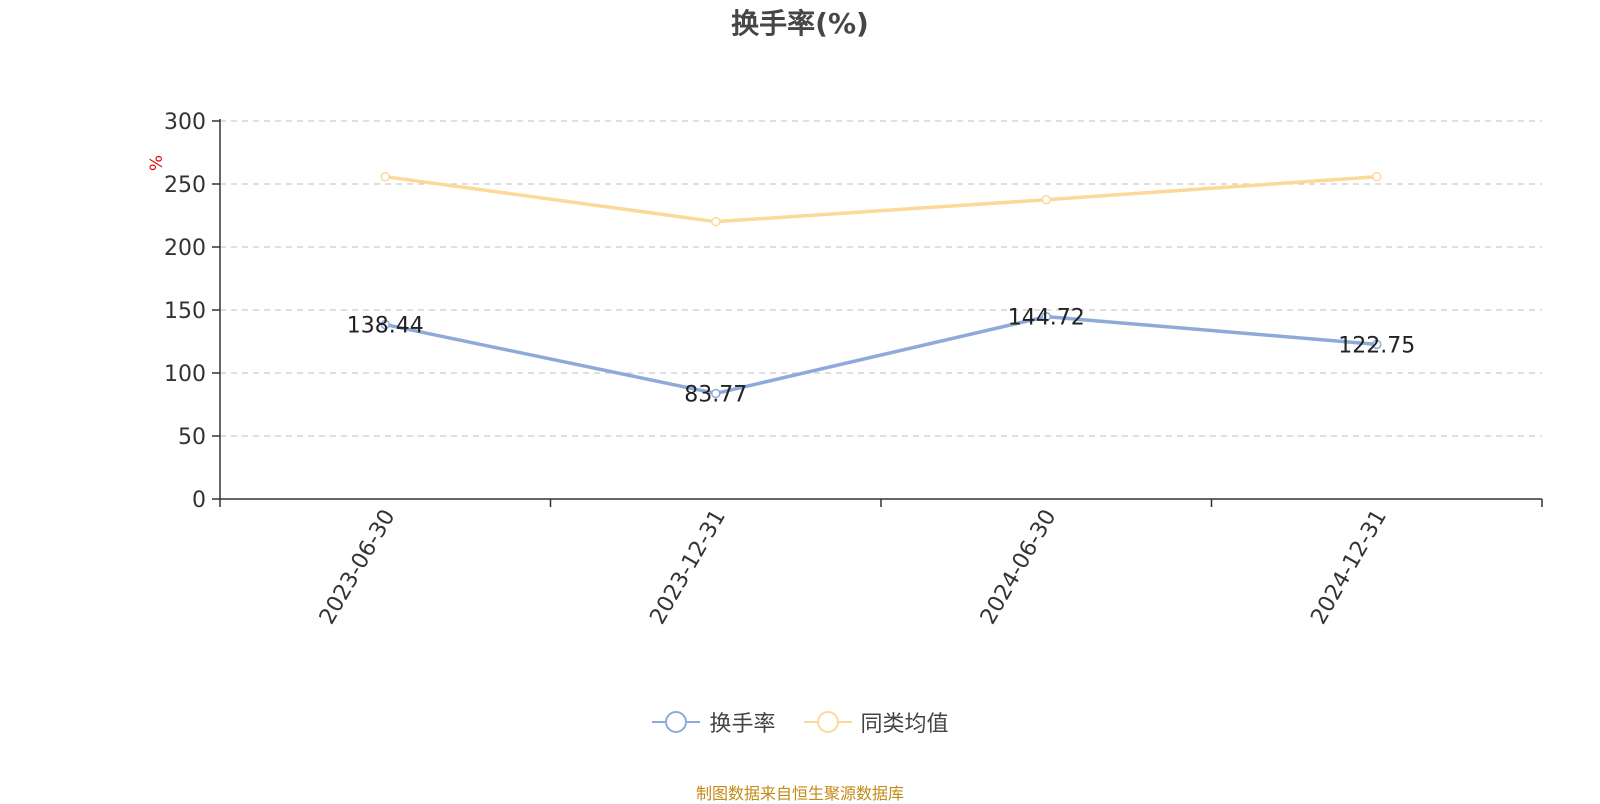 The width and height of the screenshot is (1600, 804). Describe the element at coordinates (157, 163) in the screenshot. I see `y-axis-label: %` at that location.